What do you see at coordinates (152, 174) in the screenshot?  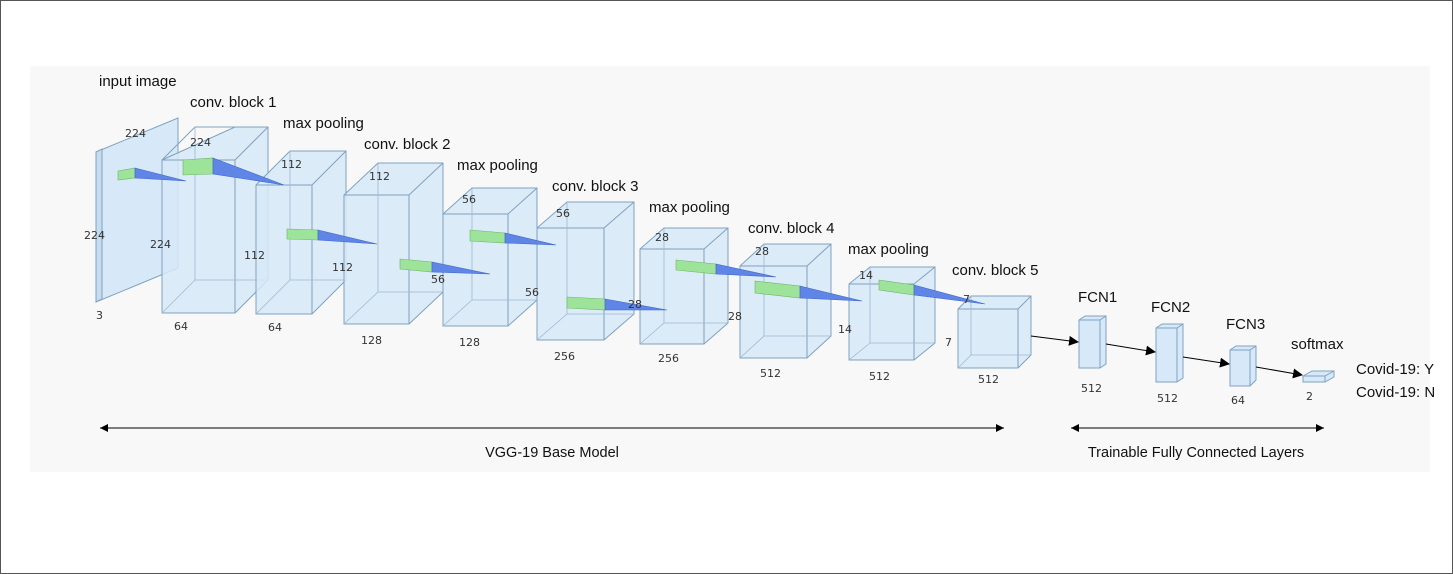 I see `kernel-input` at bounding box center [152, 174].